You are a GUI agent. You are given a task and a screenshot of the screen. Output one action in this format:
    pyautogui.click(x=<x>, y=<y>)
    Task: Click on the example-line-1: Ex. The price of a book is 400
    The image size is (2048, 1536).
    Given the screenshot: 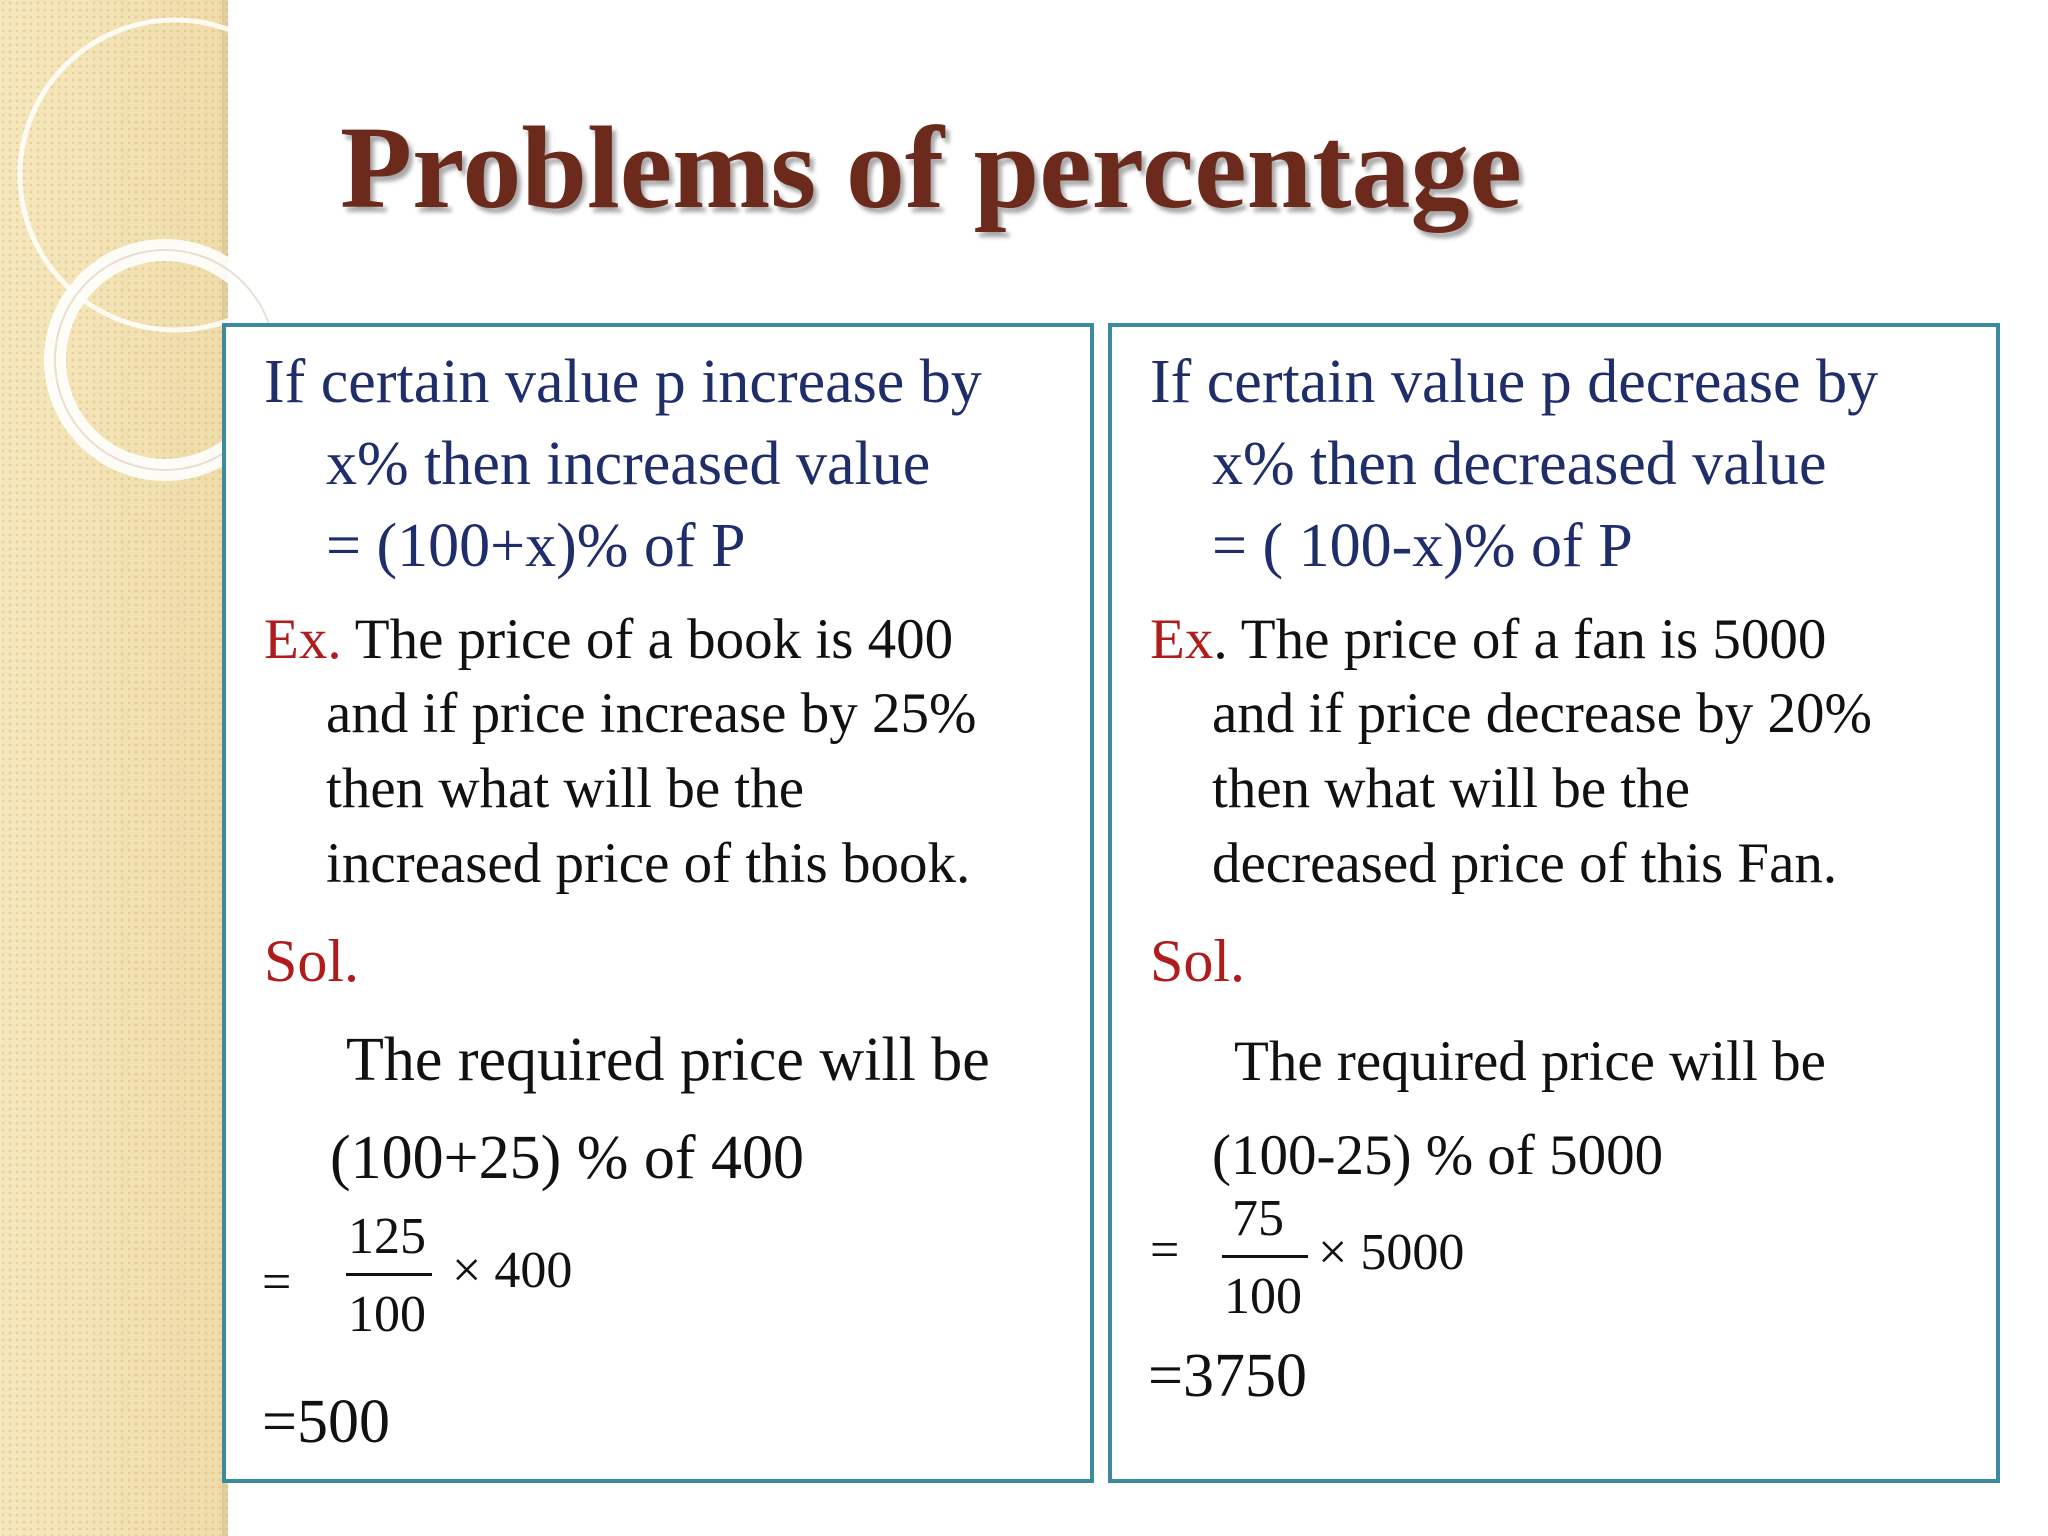 What is the action you would take?
    pyautogui.click(x=608, y=639)
    